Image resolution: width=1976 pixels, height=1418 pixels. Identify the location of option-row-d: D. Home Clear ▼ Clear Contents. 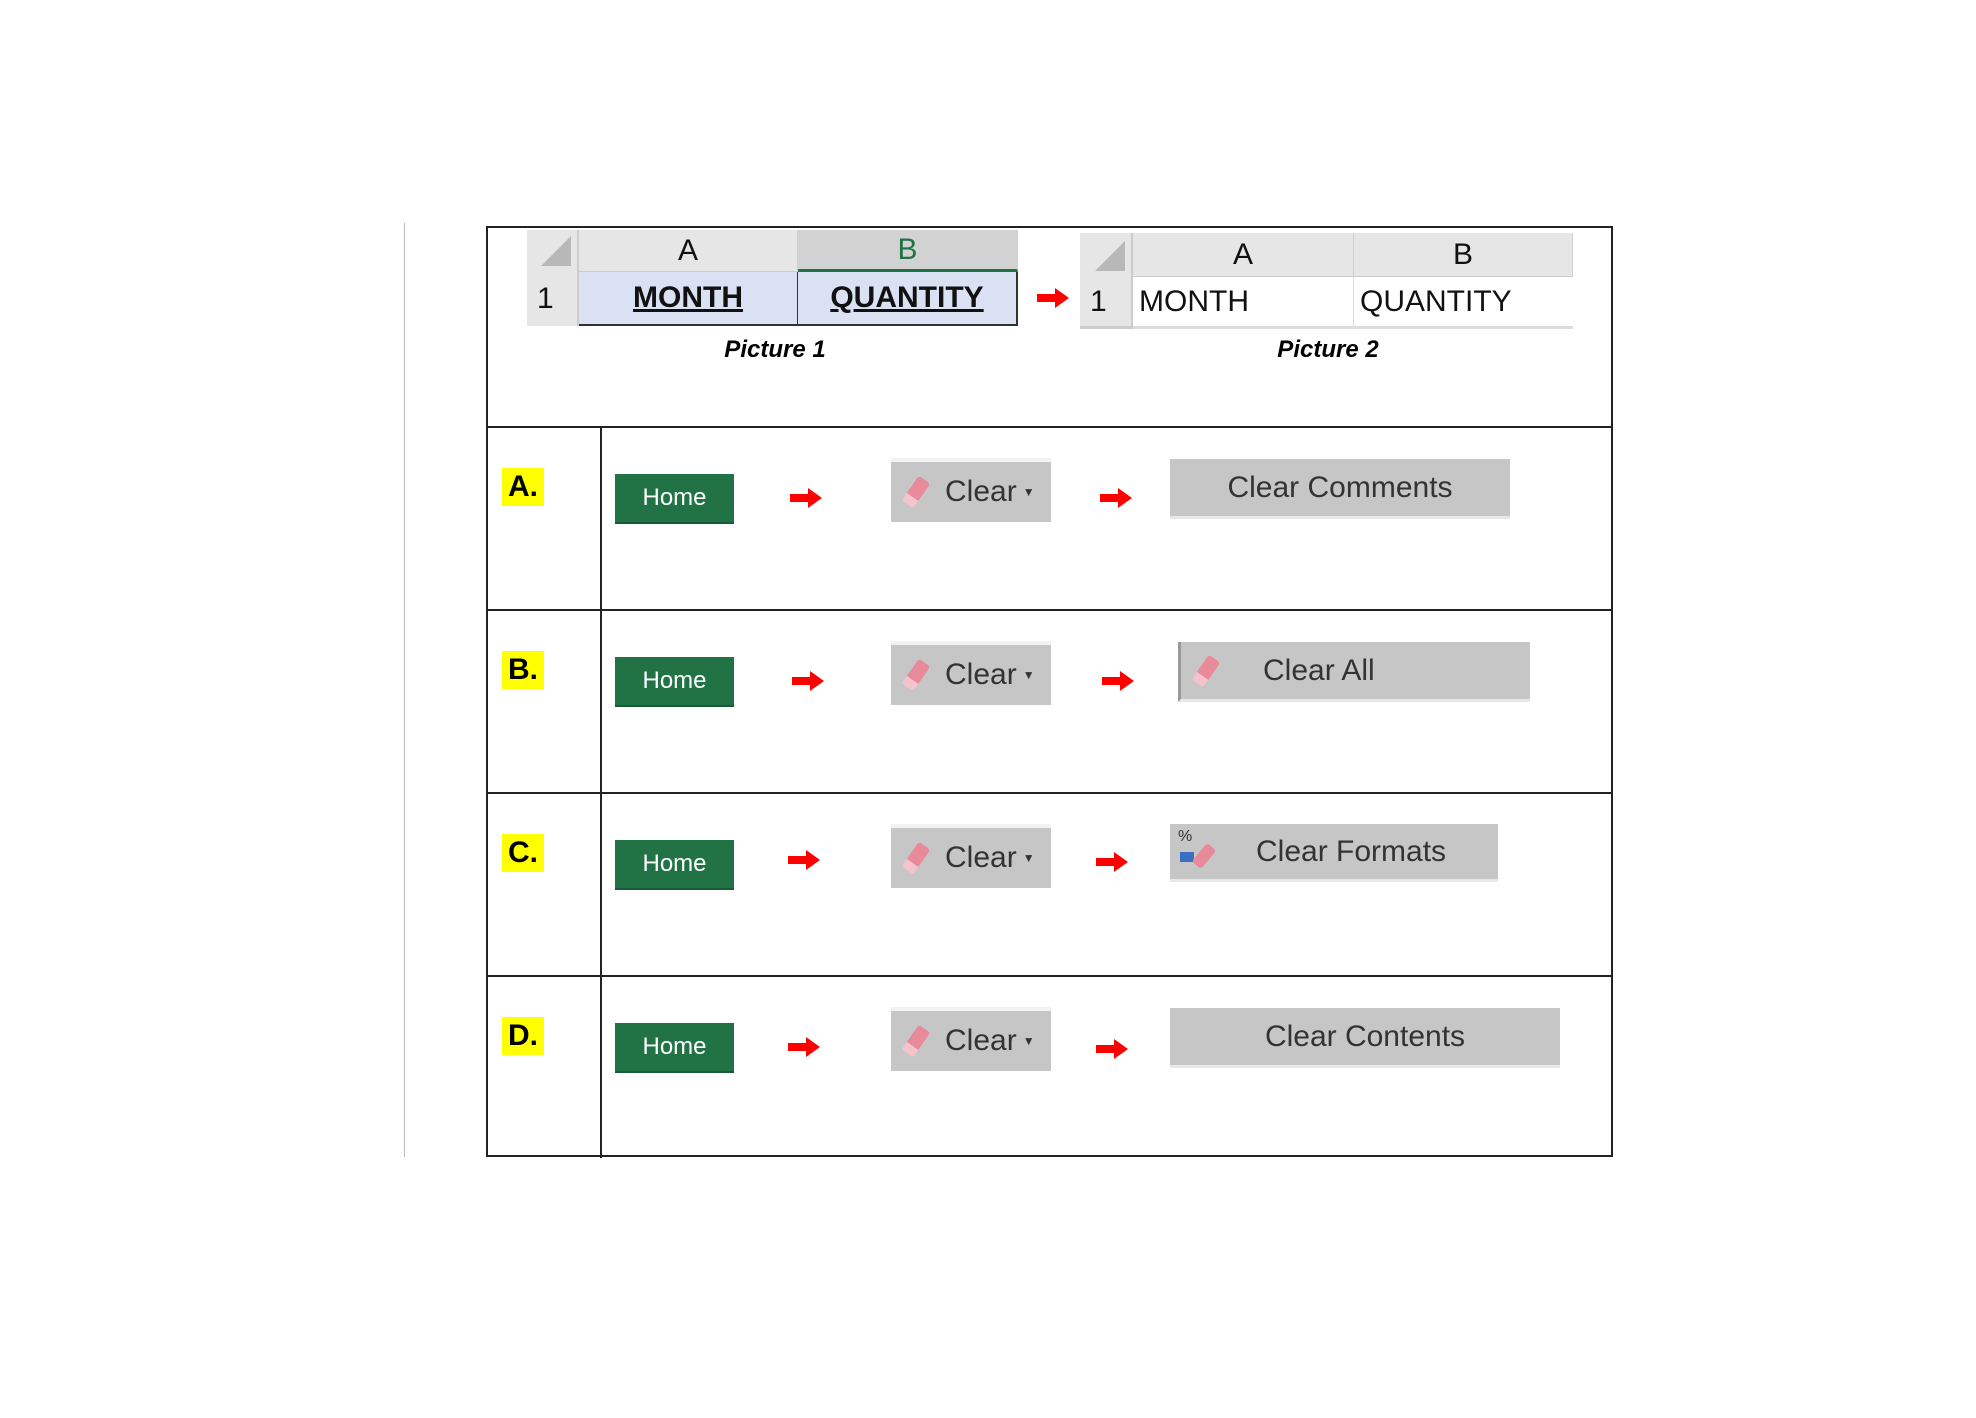
(1049, 1067).